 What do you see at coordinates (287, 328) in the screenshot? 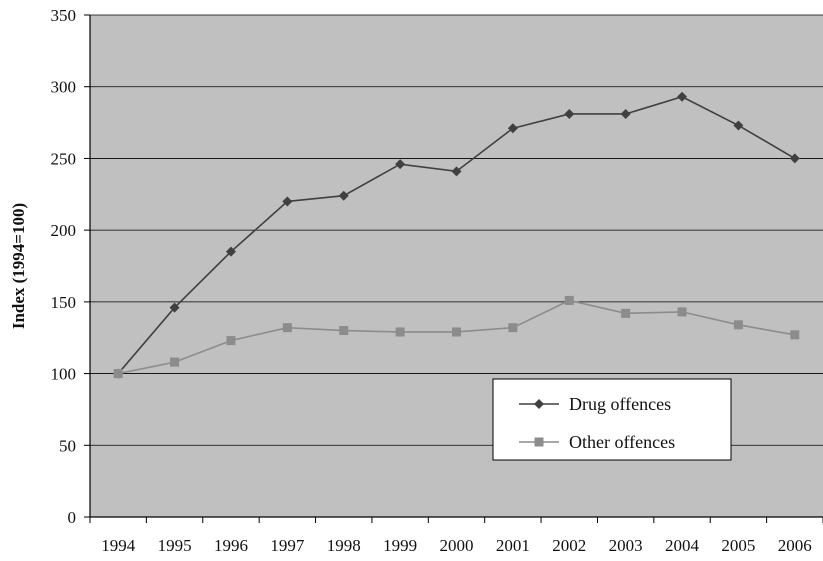
I see `data-point-other-offences-1997` at bounding box center [287, 328].